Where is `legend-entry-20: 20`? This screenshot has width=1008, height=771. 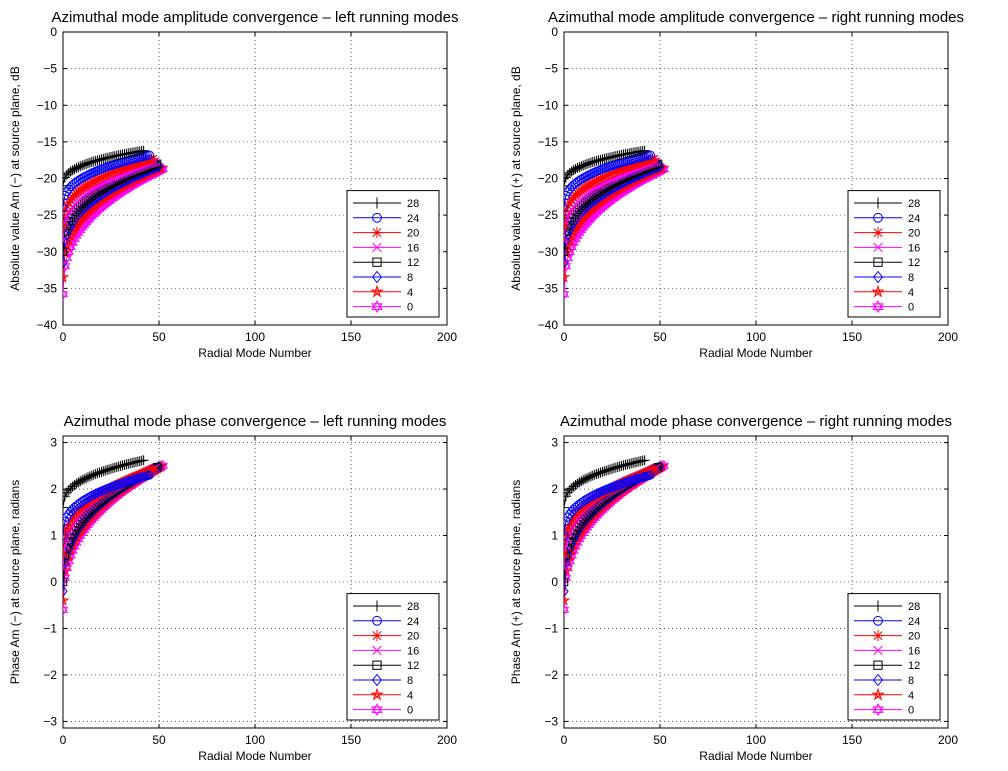
legend-entry-20: 20 is located at coordinates (887, 233).